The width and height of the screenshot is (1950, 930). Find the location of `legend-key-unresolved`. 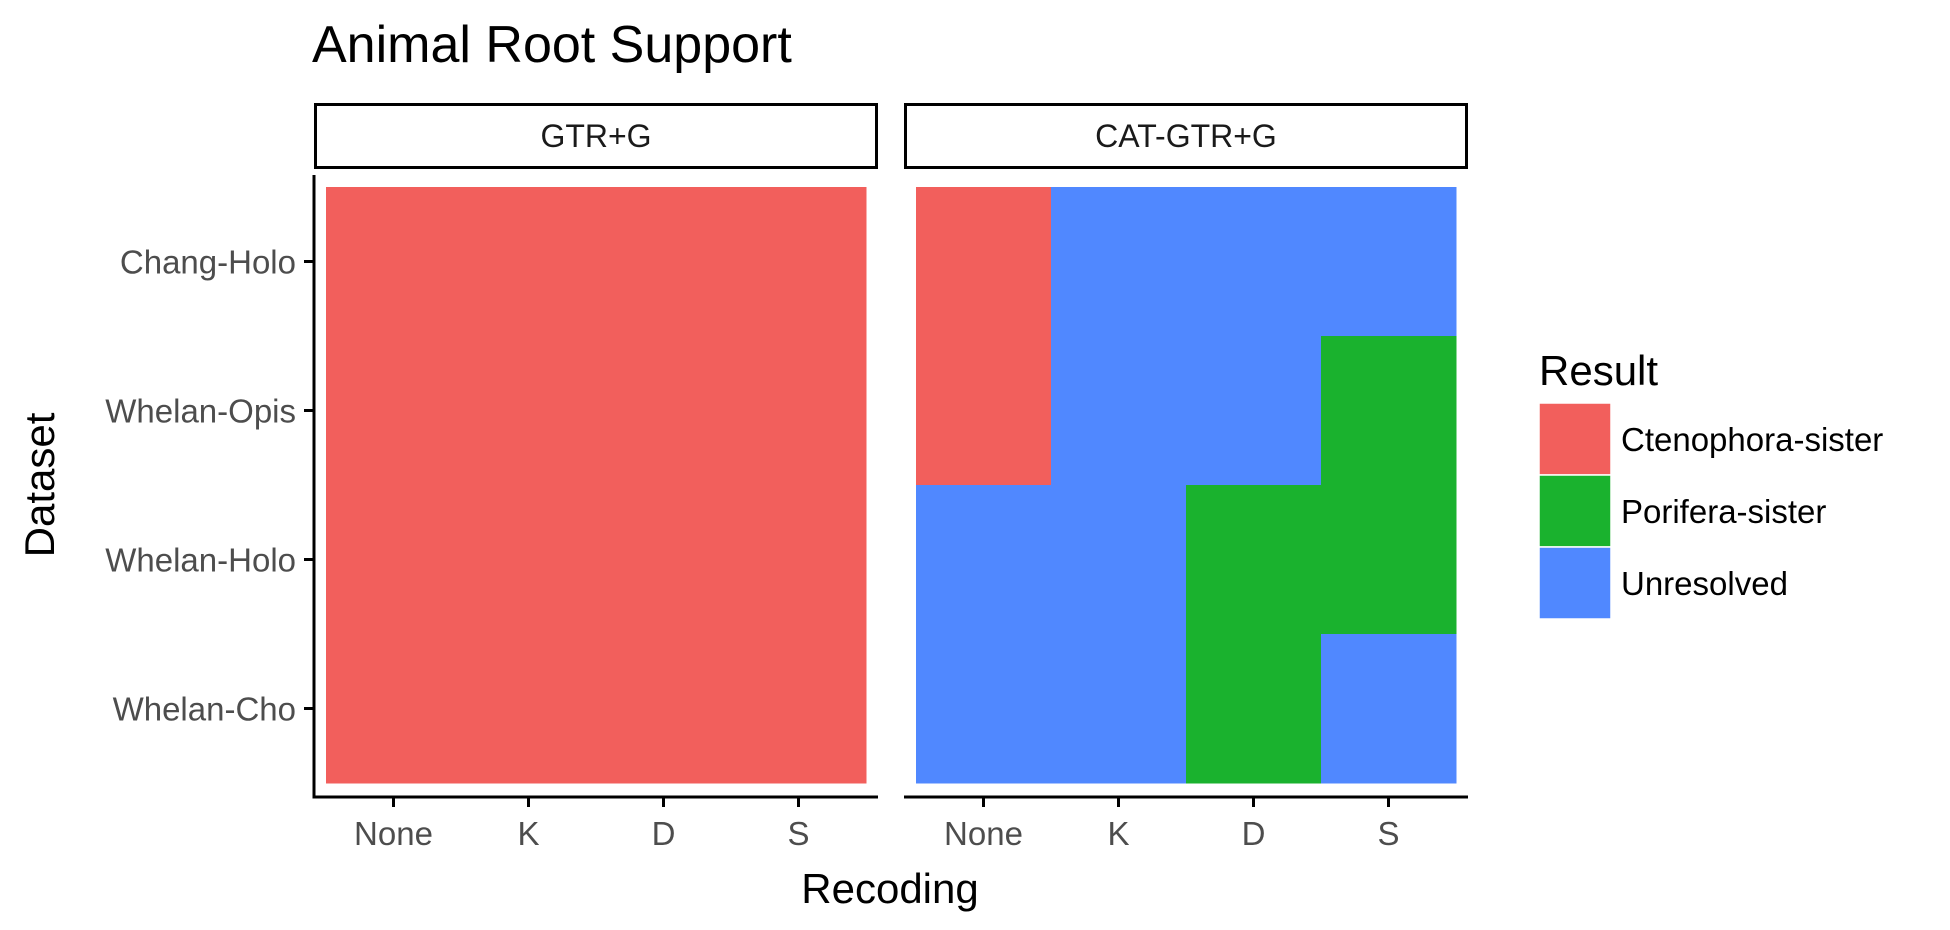

legend-key-unresolved is located at coordinates (1575, 583).